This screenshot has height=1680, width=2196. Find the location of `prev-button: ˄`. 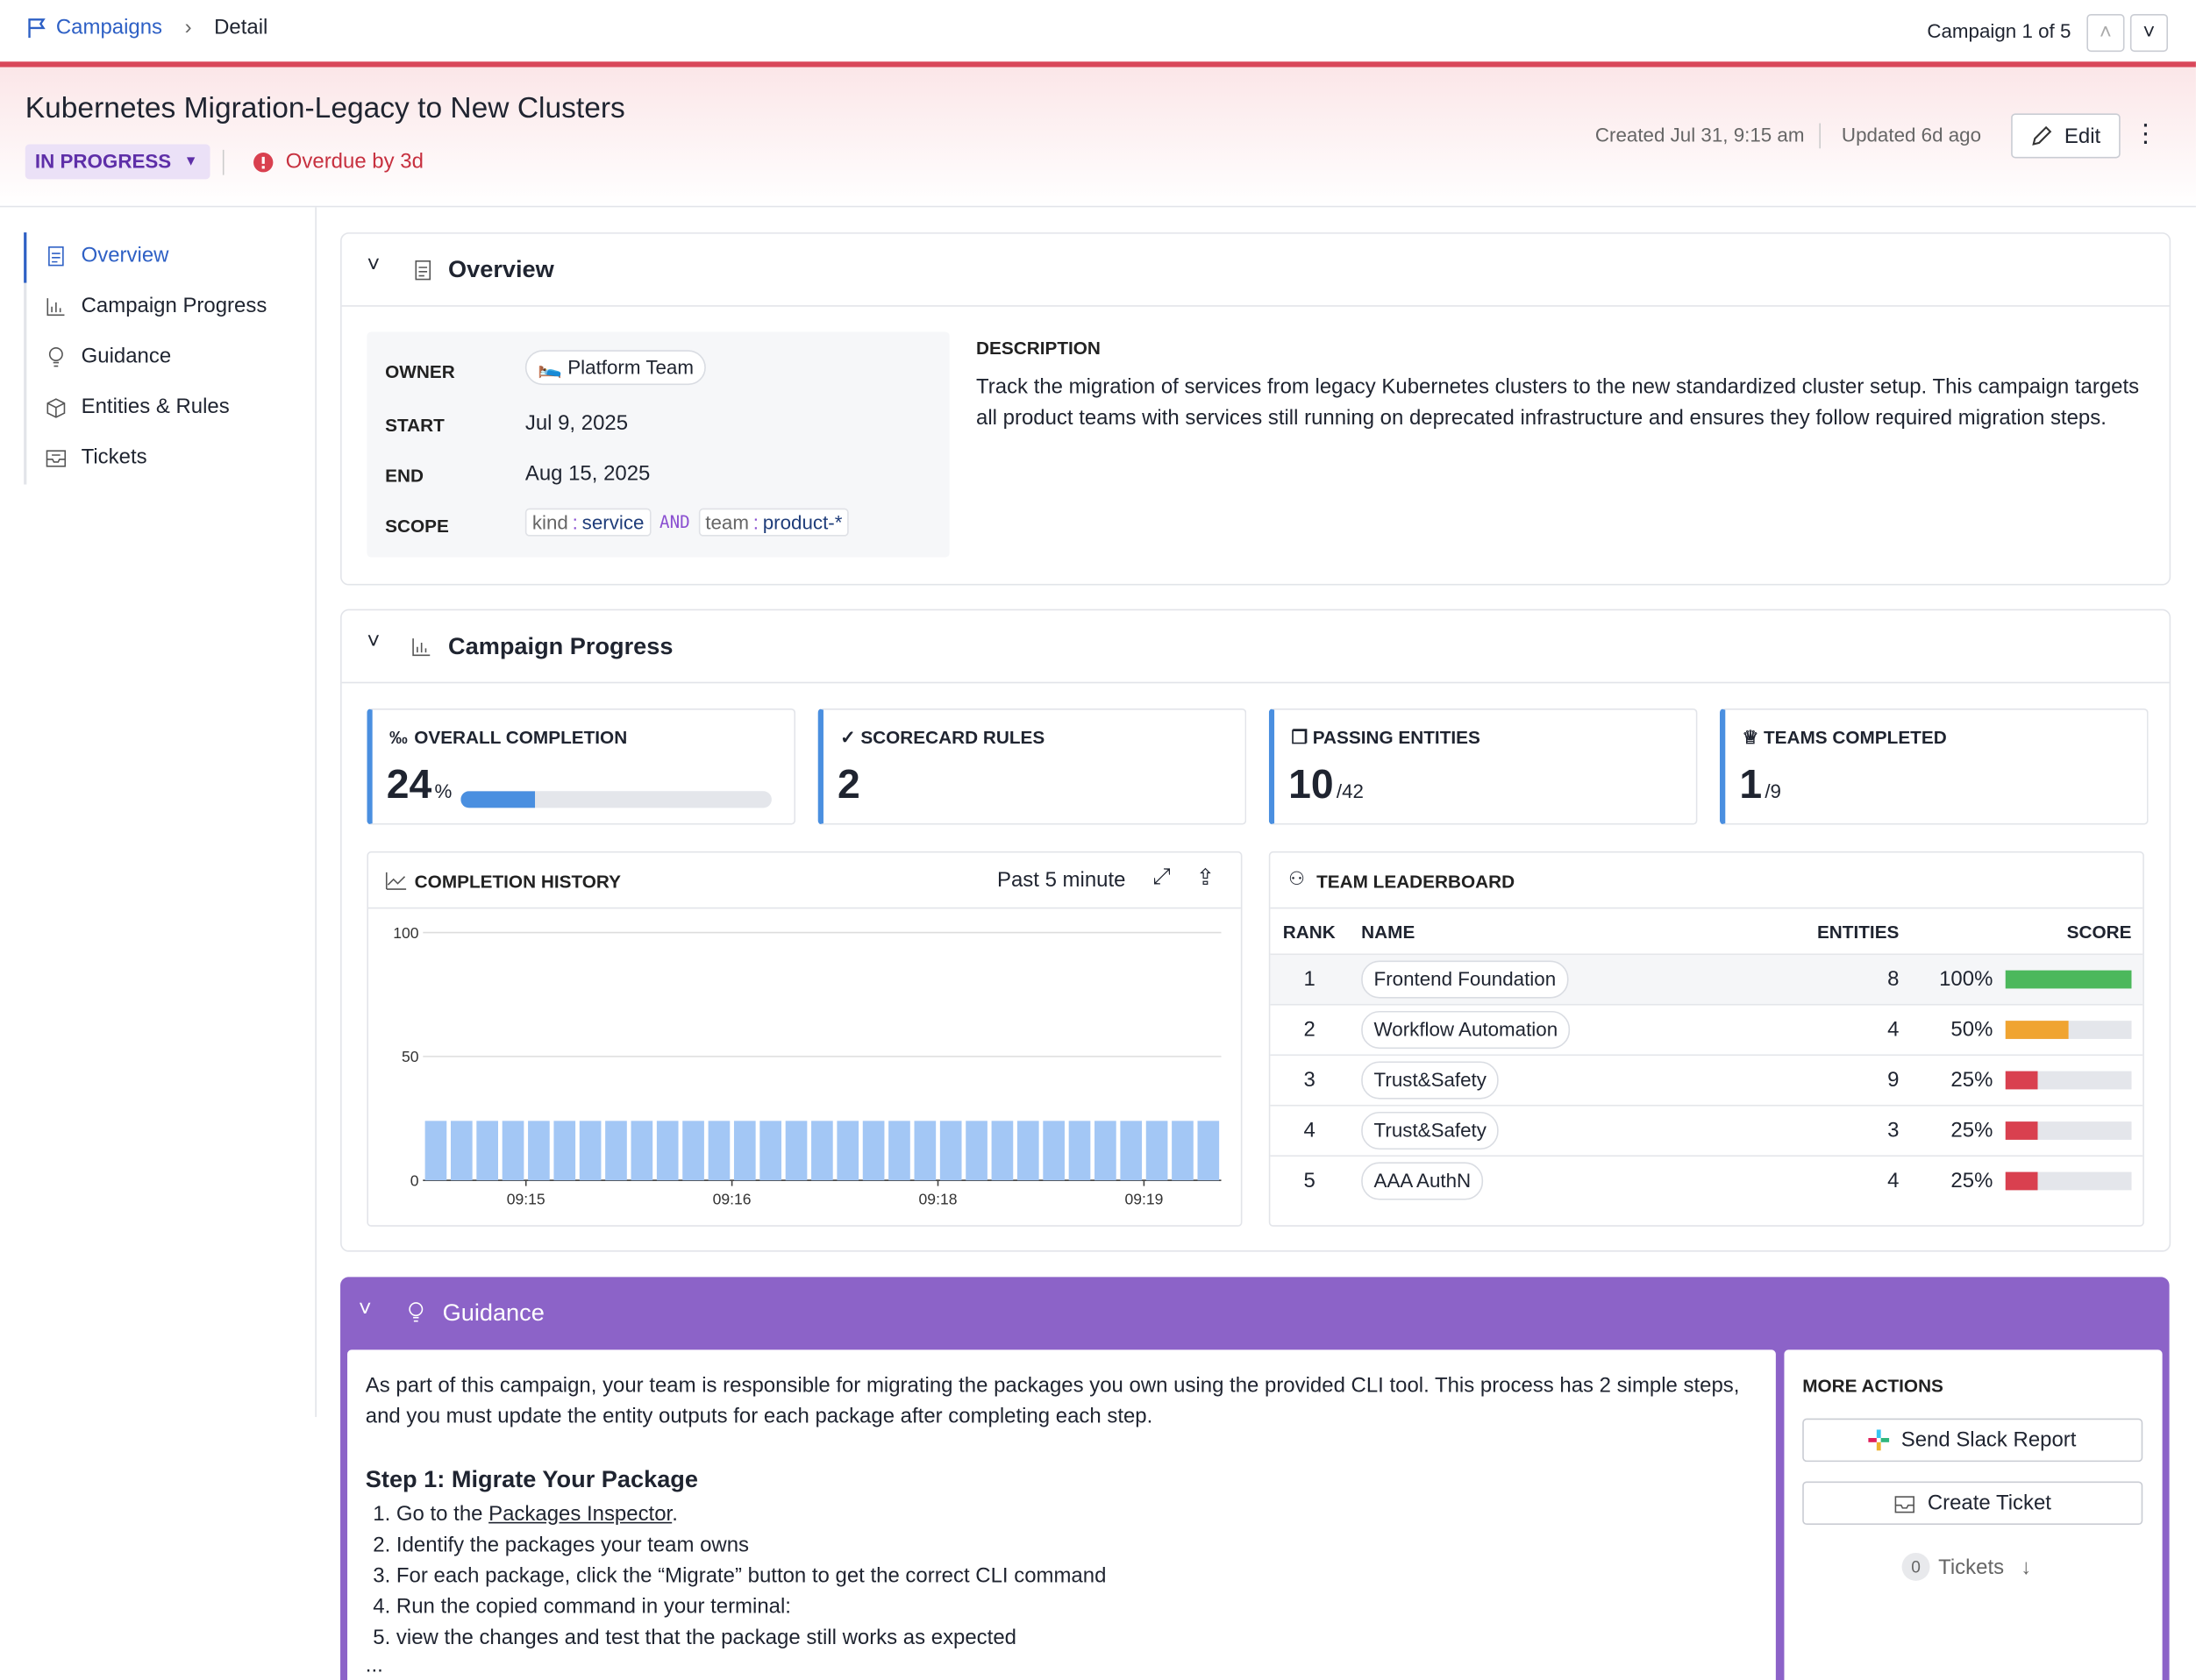

prev-button: ˄ is located at coordinates (2105, 33).